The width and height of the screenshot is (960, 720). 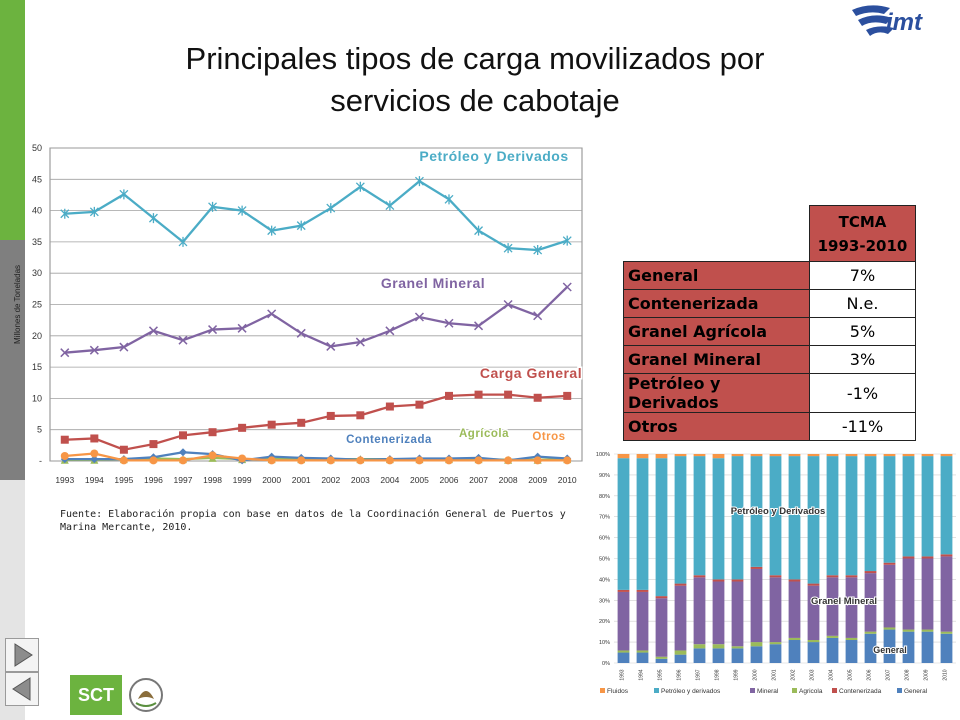 I want to click on legend-entry: Contenerizada, so click(x=857, y=691).